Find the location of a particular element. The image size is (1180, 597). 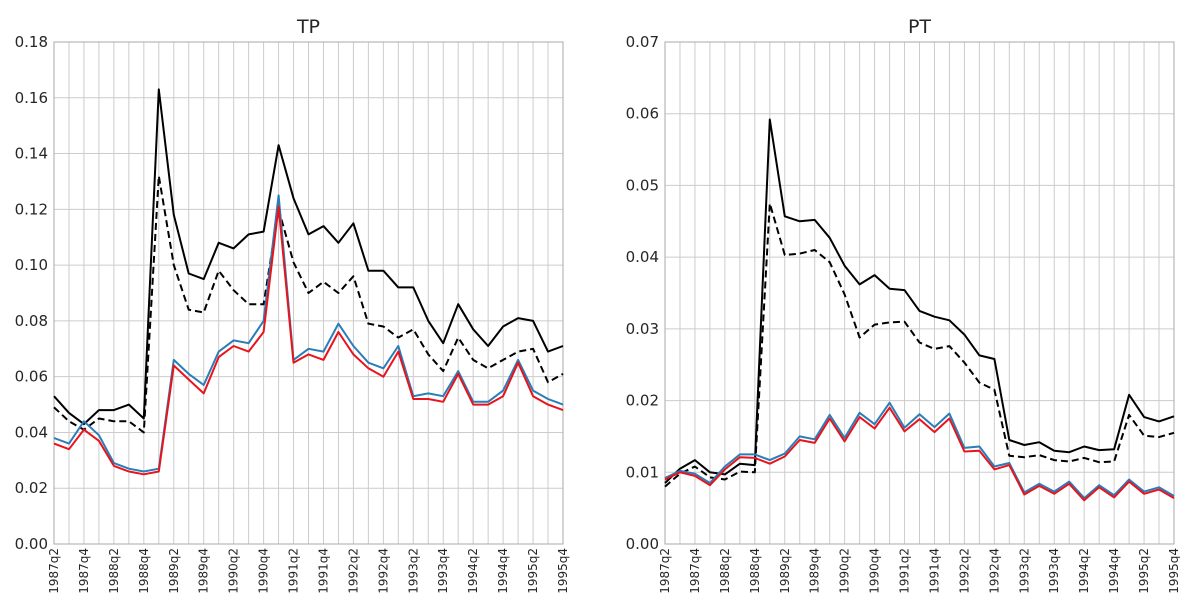

y-tick-label: 0.05 is located at coordinates (642, 185).